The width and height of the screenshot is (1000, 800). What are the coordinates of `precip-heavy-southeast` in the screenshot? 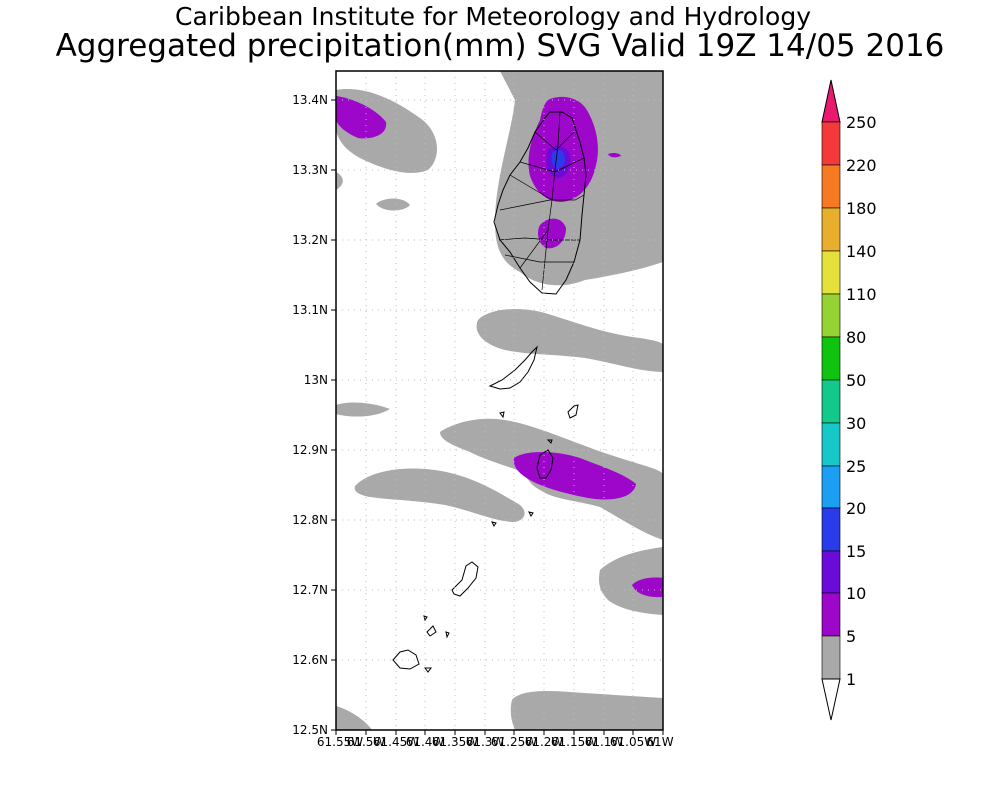 It's located at (647, 587).